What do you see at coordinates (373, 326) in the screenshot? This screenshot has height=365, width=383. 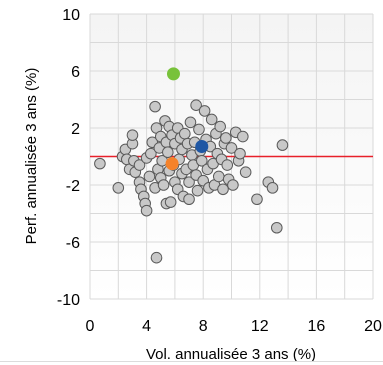 I see `x-tick-label: 20` at bounding box center [373, 326].